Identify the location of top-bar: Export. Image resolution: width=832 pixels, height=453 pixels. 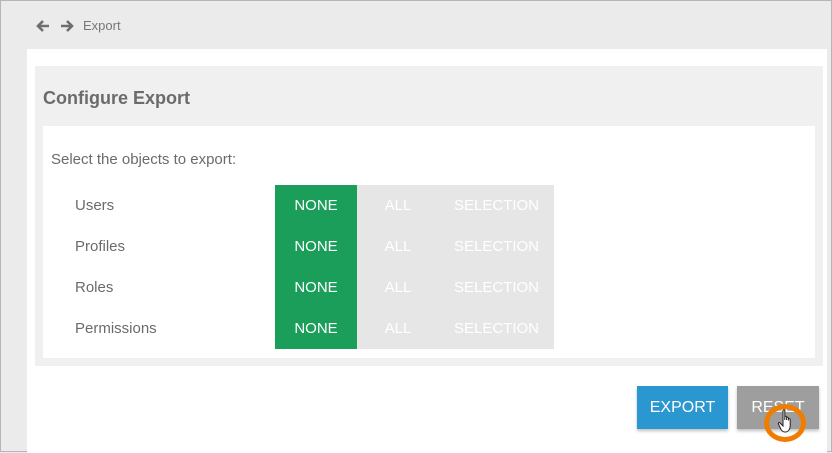
(416, 25).